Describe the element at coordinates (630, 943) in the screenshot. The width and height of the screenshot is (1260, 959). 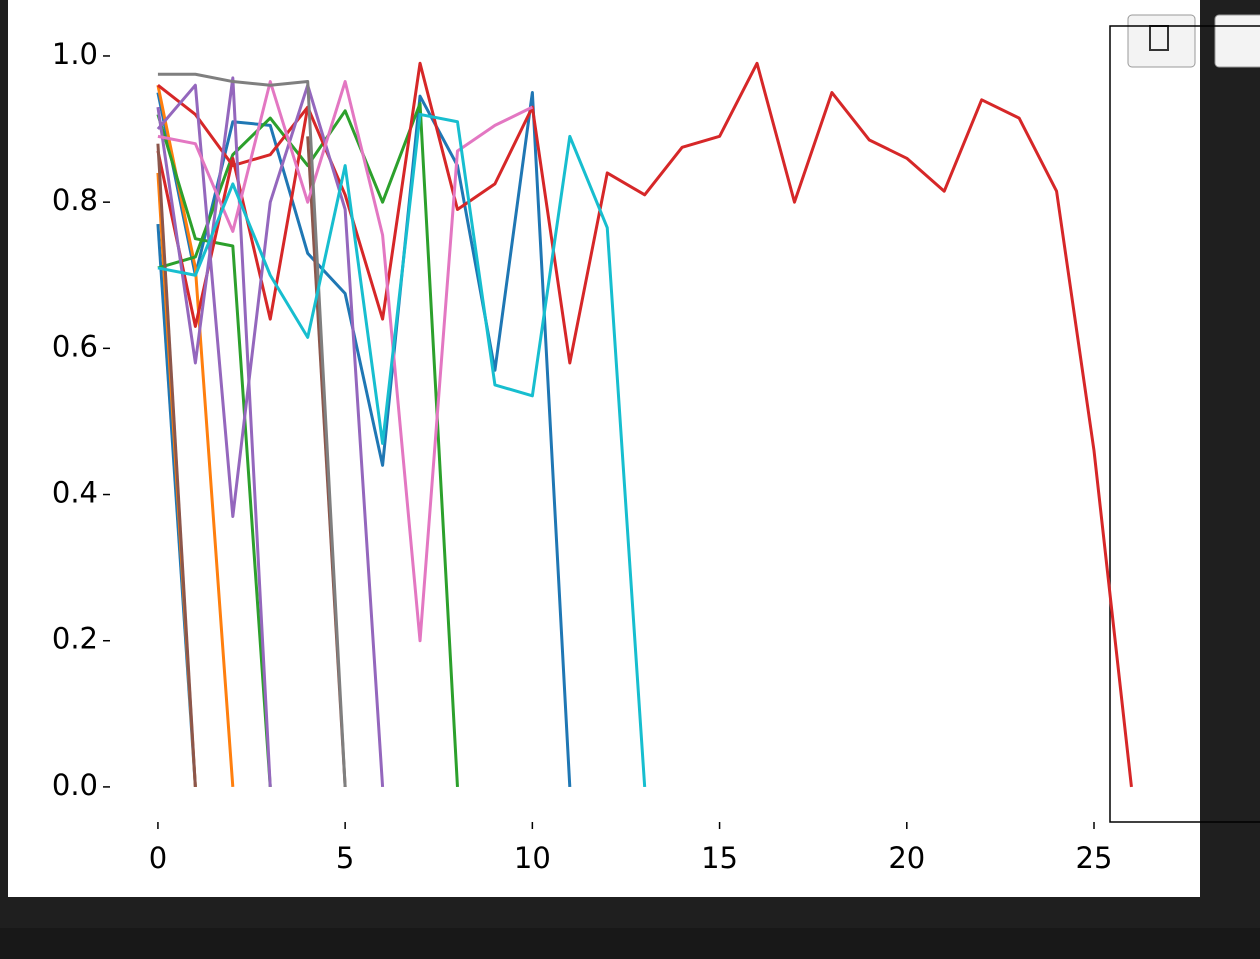
I see `status-bar` at that location.